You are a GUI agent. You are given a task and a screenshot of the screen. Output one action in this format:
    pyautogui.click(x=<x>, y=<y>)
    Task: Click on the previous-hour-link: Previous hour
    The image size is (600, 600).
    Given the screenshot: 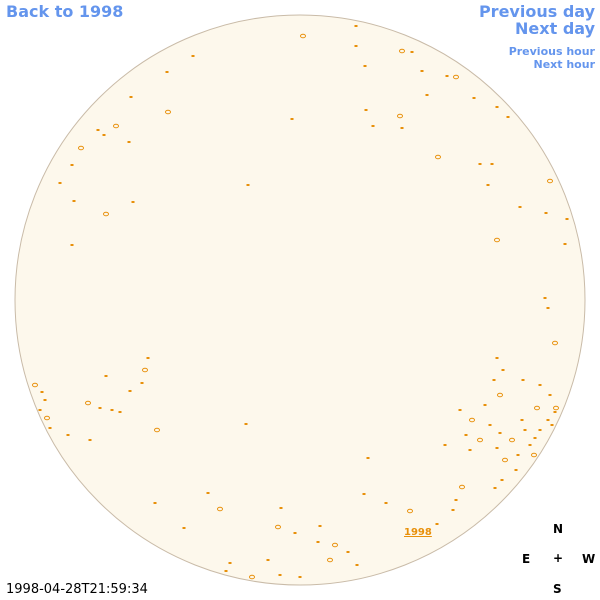 What is the action you would take?
    pyautogui.click(x=551, y=51)
    